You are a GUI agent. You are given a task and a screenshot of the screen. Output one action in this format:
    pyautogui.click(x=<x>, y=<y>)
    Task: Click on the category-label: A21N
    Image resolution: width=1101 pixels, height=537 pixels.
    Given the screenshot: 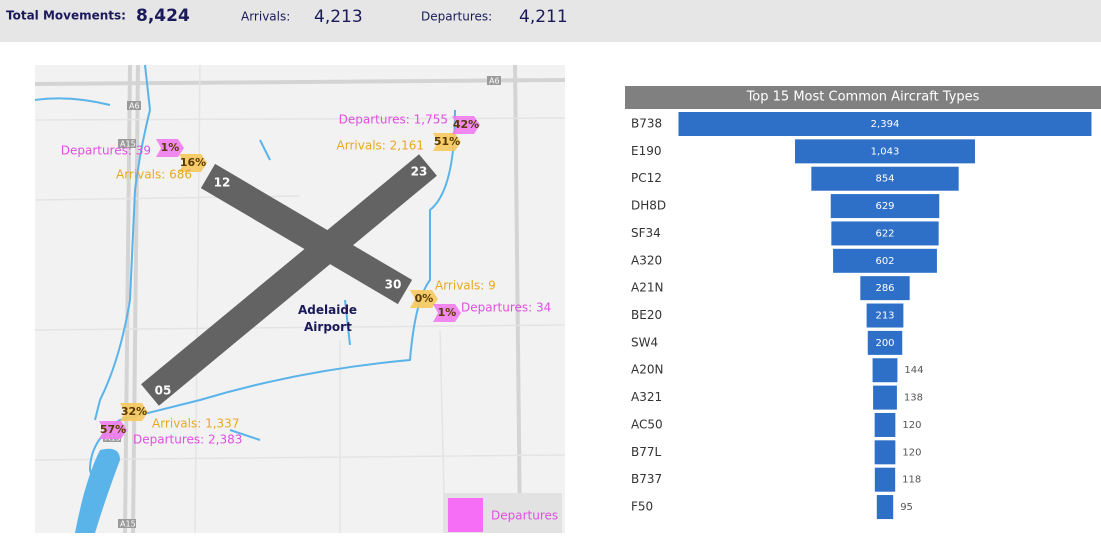 What is the action you would take?
    pyautogui.click(x=647, y=288)
    